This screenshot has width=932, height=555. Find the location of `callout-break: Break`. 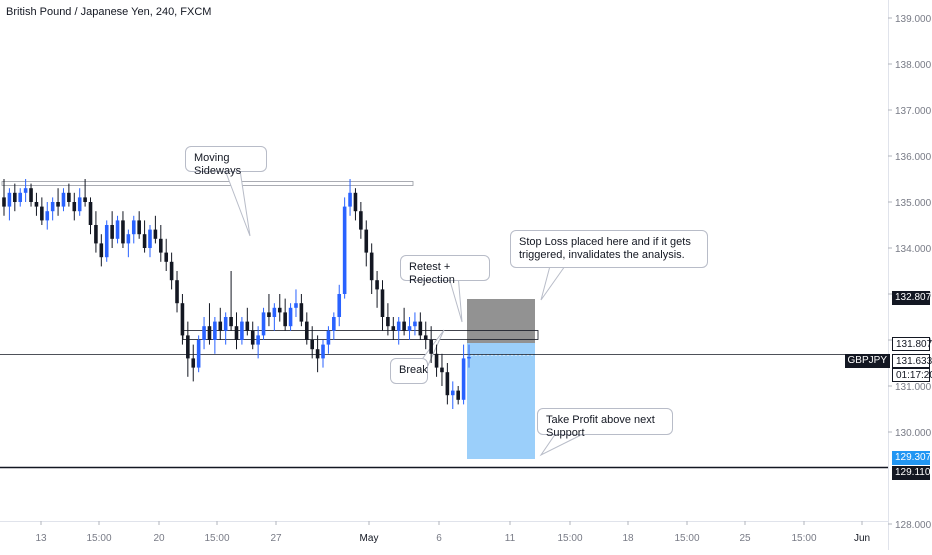

callout-break: Break is located at coordinates (409, 371).